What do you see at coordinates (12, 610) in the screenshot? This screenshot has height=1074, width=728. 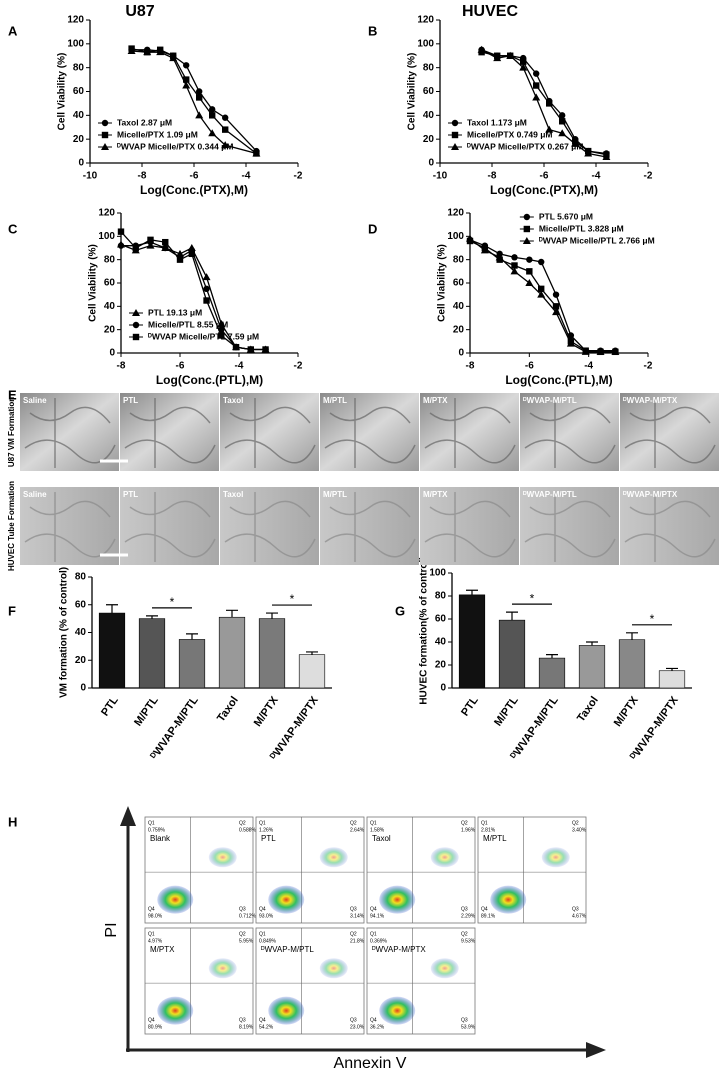 I see `panel-letter: F` at bounding box center [12, 610].